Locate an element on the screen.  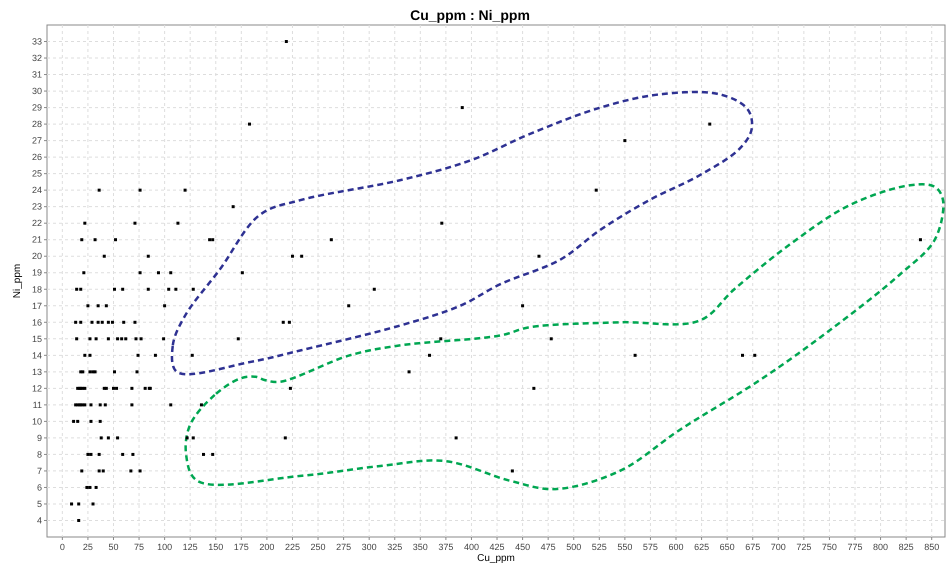
x-tick-label: 675 is located at coordinates (752, 547).